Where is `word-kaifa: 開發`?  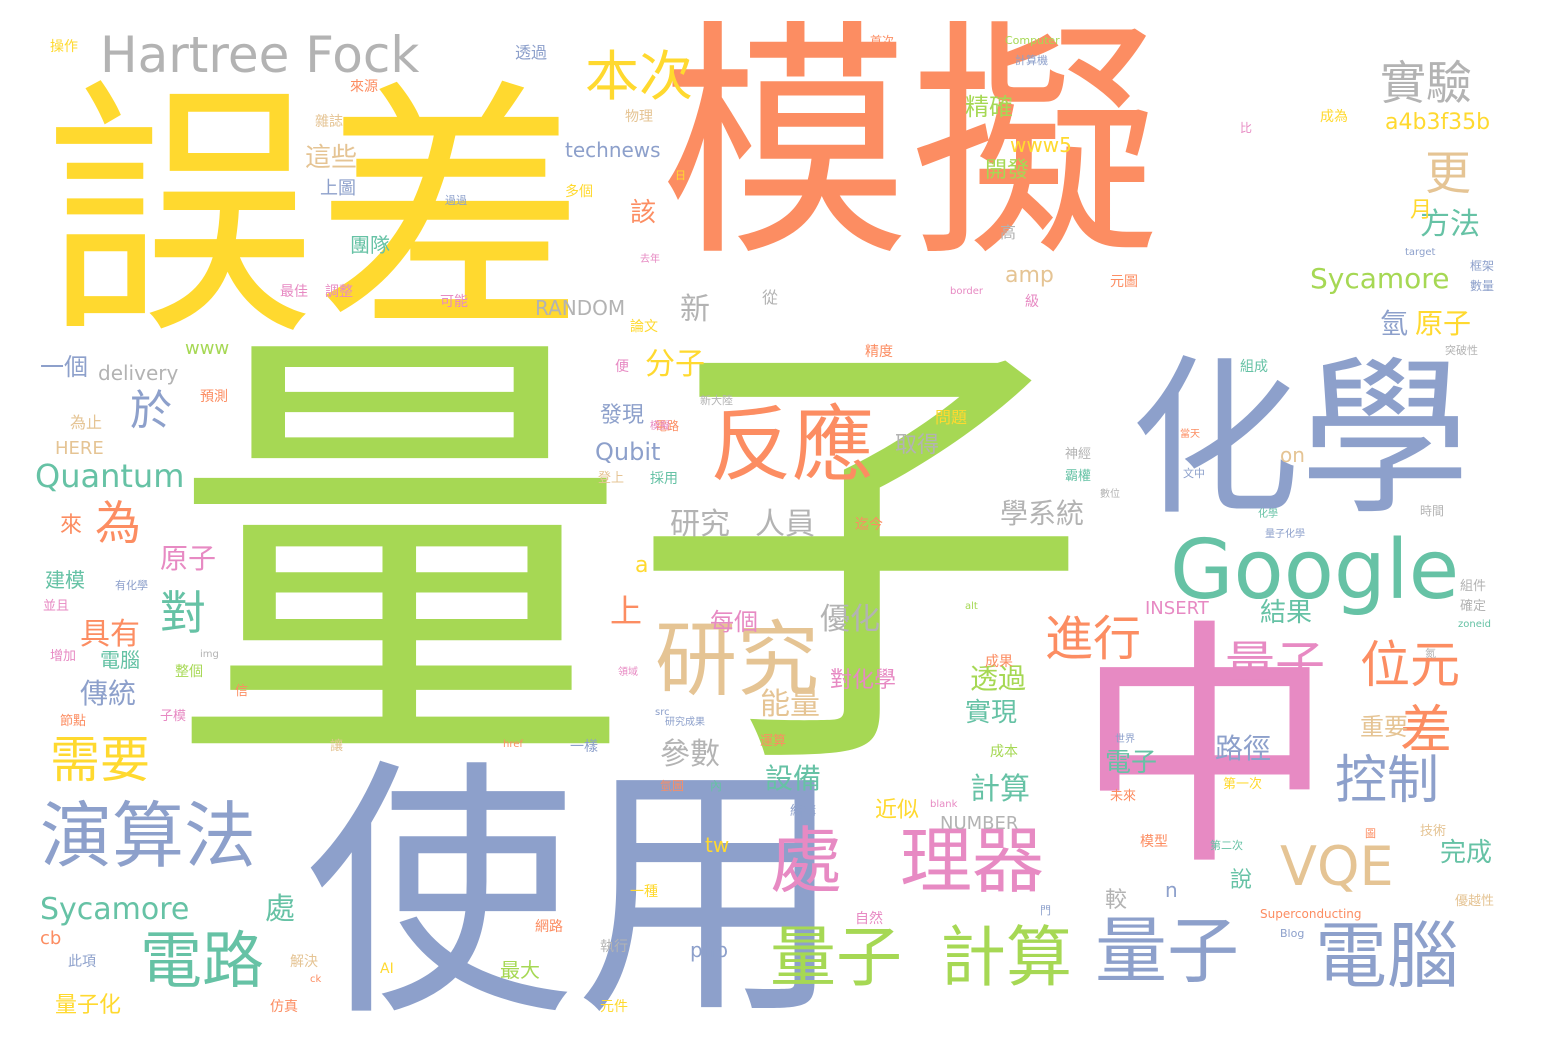
word-kaifa: 開發 is located at coordinates (1007, 170).